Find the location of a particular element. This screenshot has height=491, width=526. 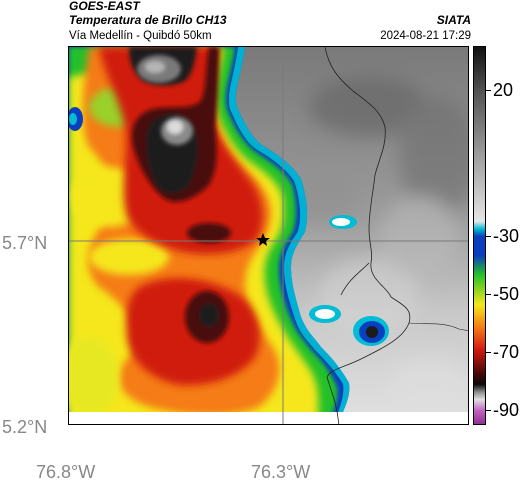

latitude-label: 5.7°N is located at coordinates (25, 243).